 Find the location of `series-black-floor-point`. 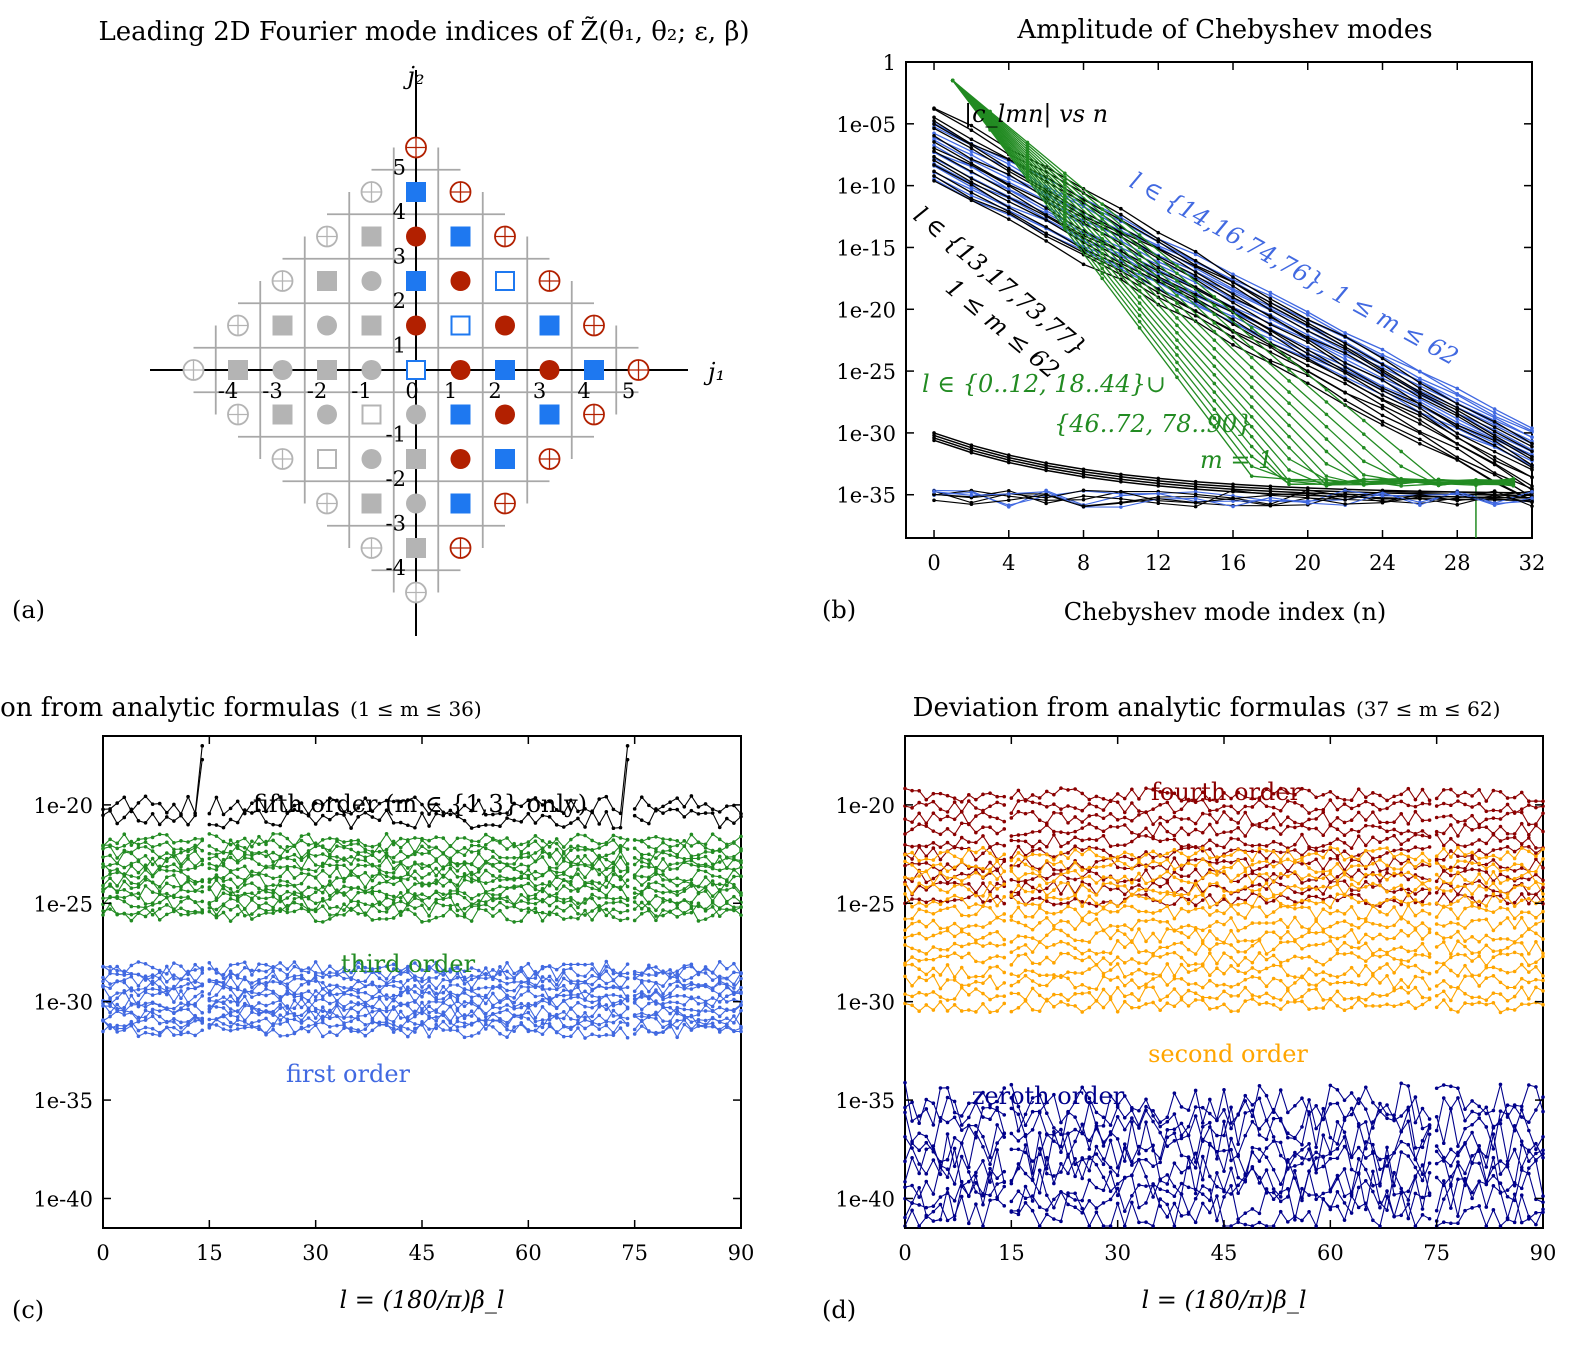

series-black-floor-point is located at coordinates (1233, 484).